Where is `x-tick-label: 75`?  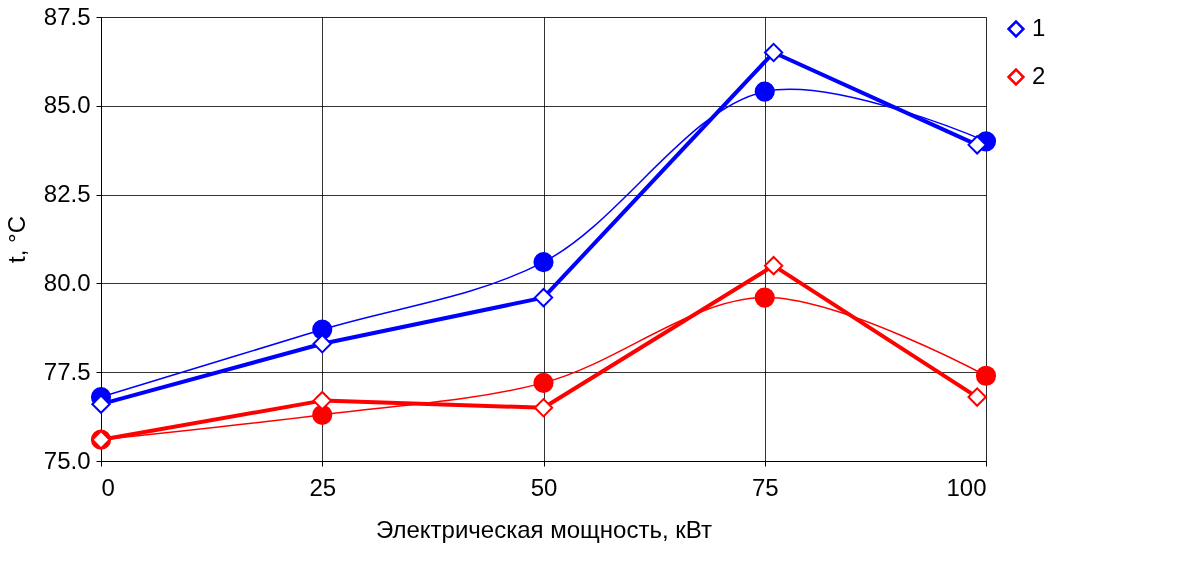 x-tick-label: 75 is located at coordinates (765, 487).